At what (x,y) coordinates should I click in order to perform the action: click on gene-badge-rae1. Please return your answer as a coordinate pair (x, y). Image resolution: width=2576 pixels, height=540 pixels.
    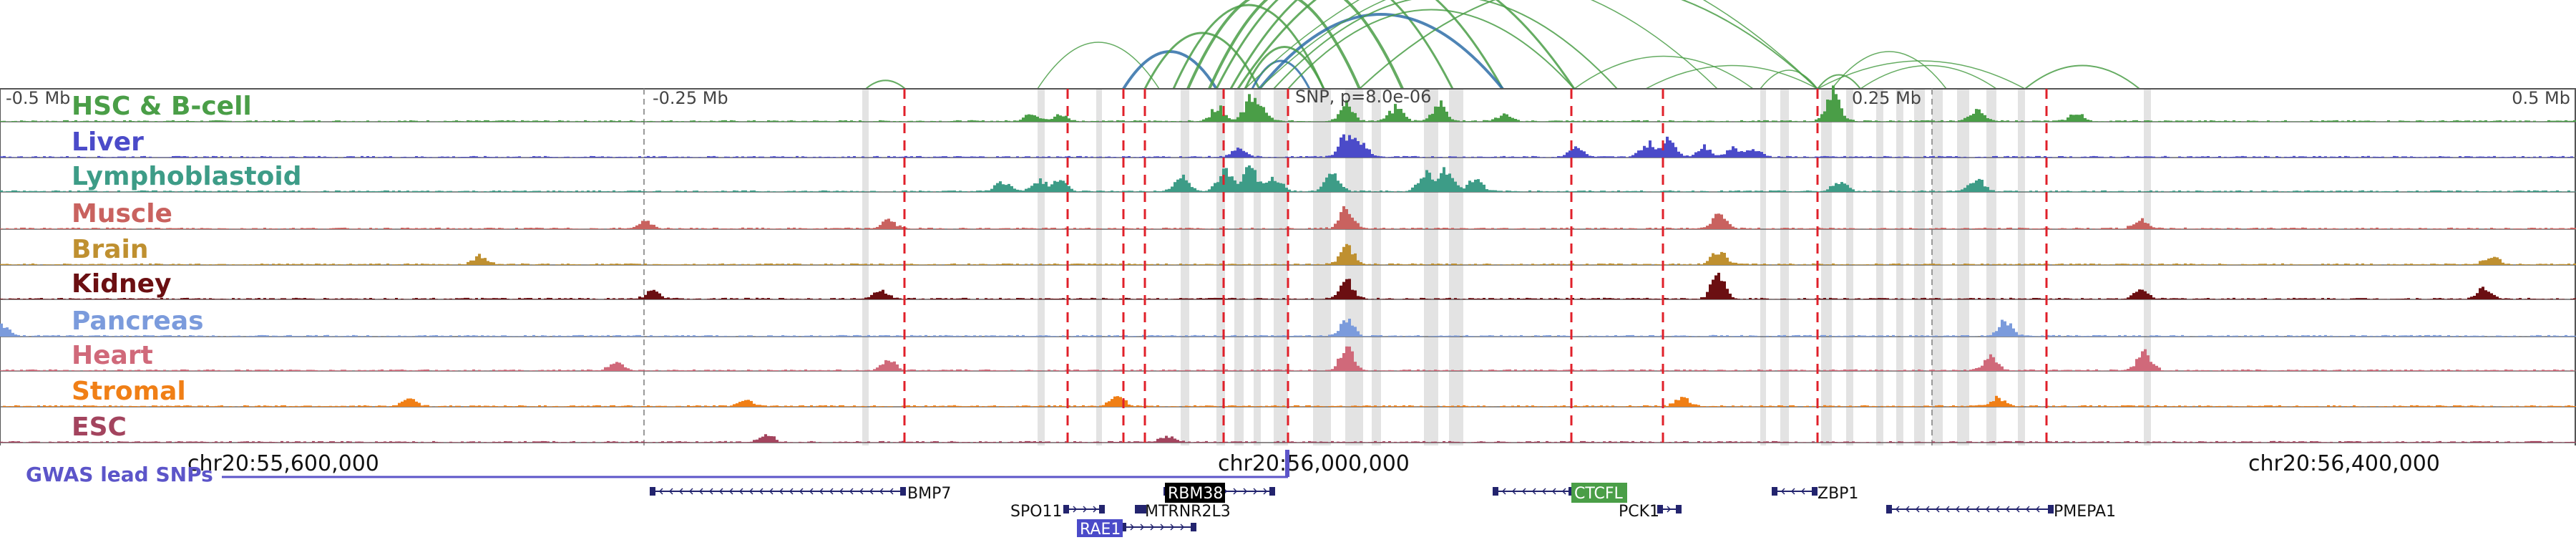
    Looking at the image, I should click on (1100, 528).